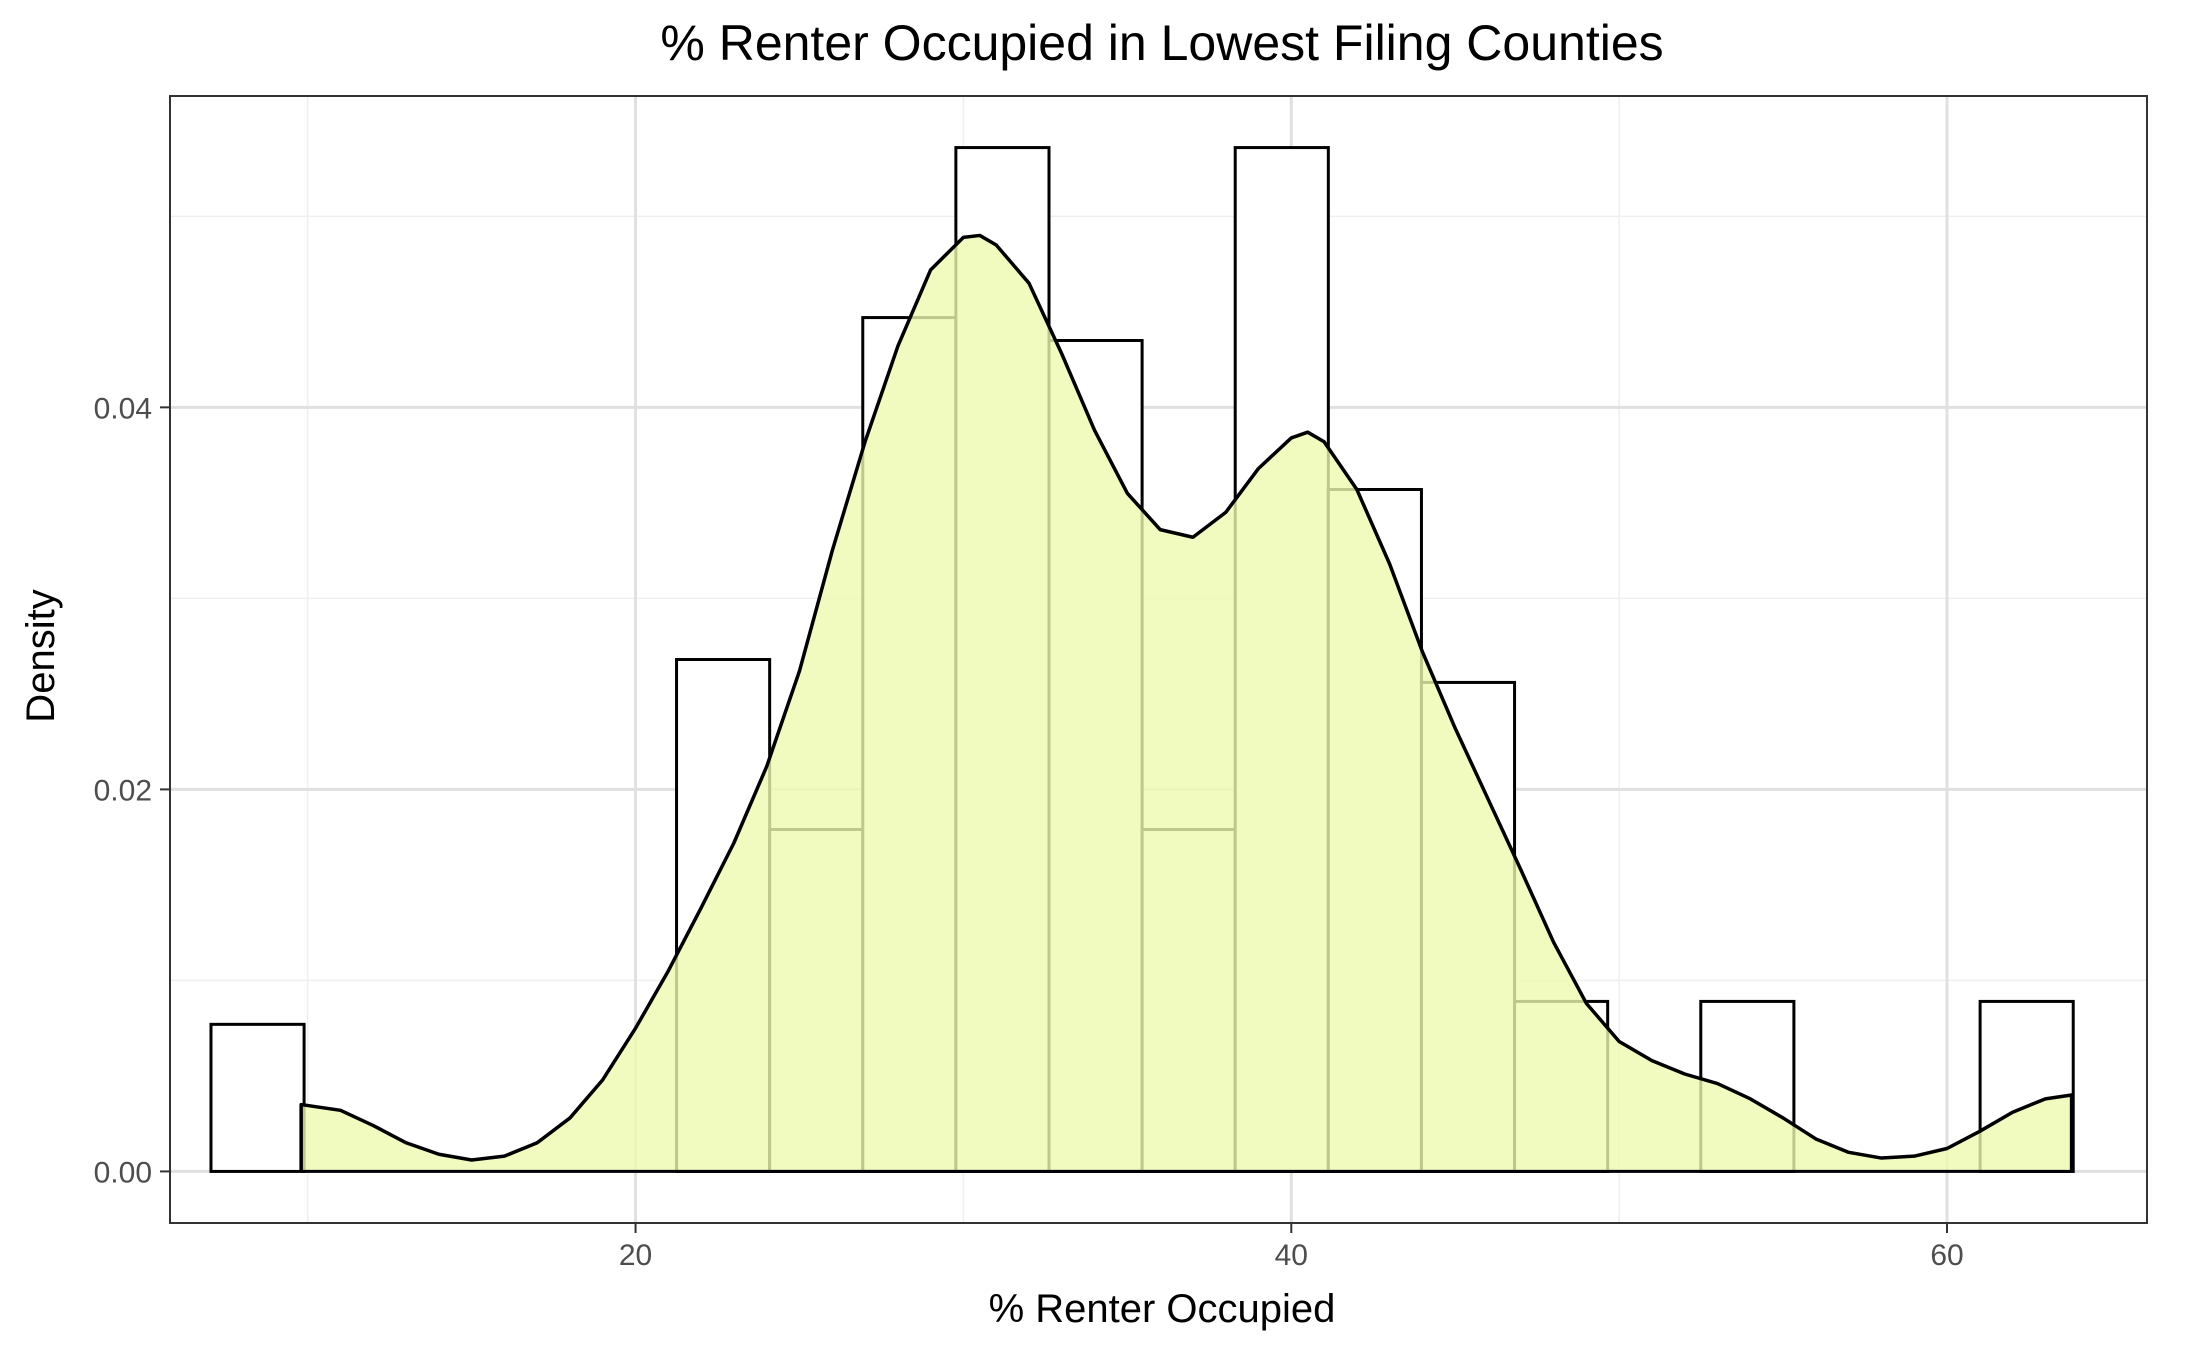 The width and height of the screenshot is (2187, 1351). I want to click on x-tick-label: 40, so click(1291, 1255).